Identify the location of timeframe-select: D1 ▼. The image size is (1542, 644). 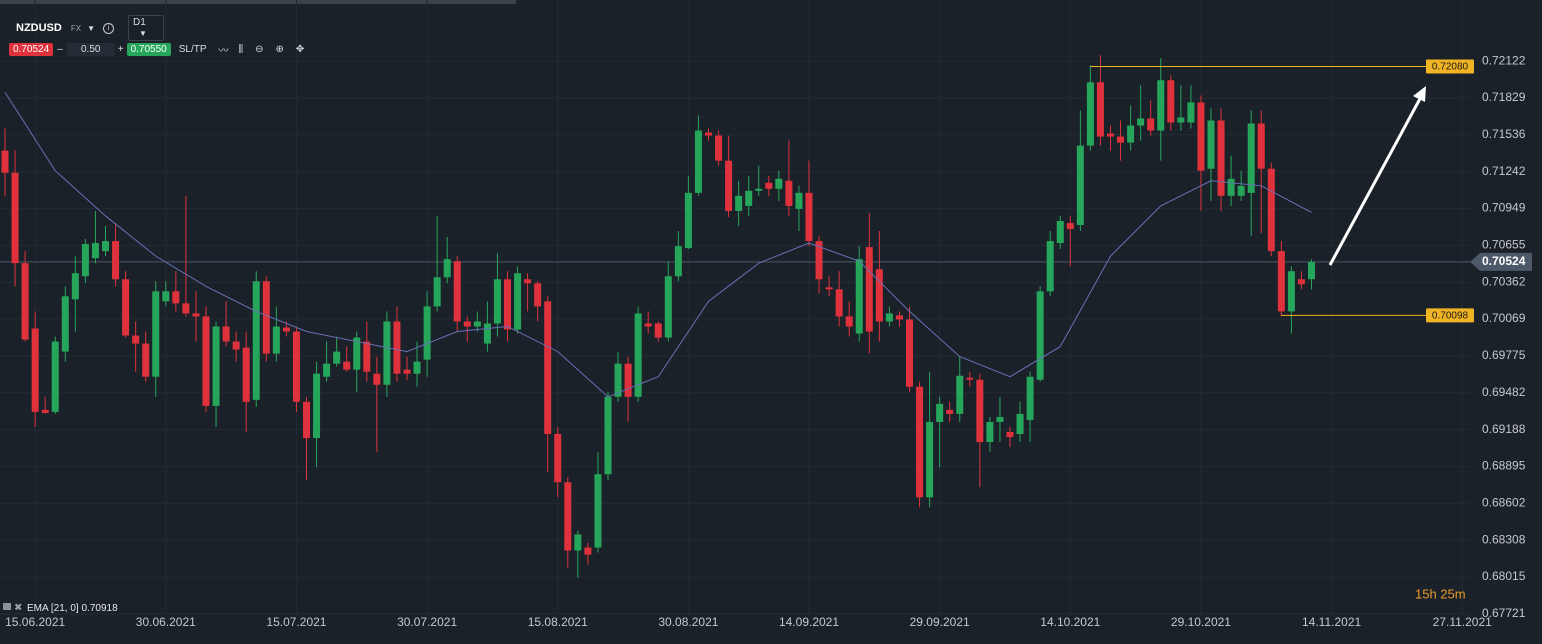
(146, 28).